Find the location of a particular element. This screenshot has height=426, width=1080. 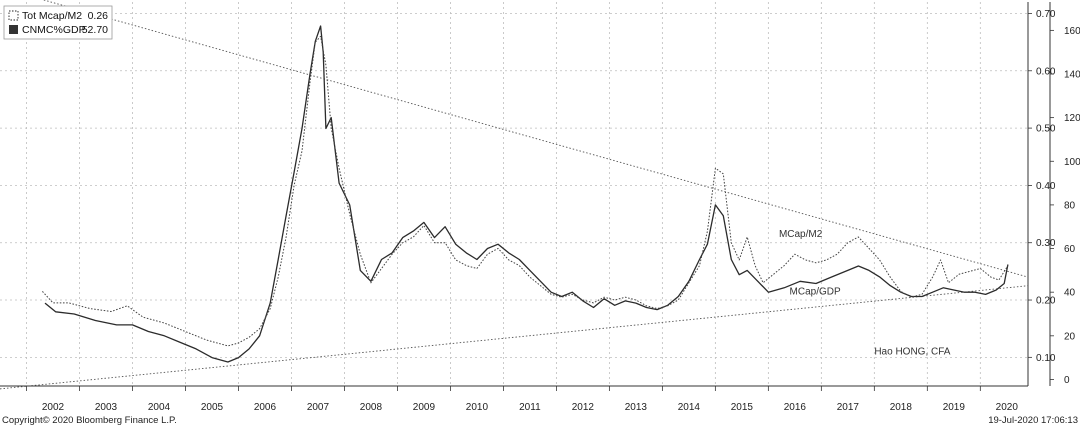

y-right-tick-label: 120 is located at coordinates (1072, 118).